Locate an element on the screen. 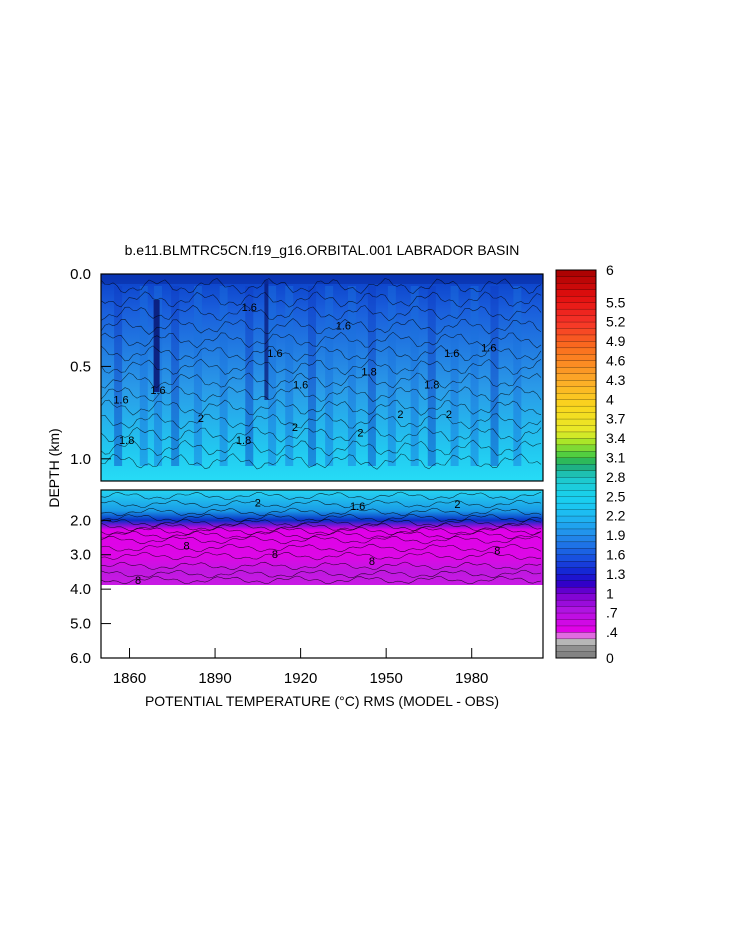  upper-panel-frame is located at coordinates (322, 377).